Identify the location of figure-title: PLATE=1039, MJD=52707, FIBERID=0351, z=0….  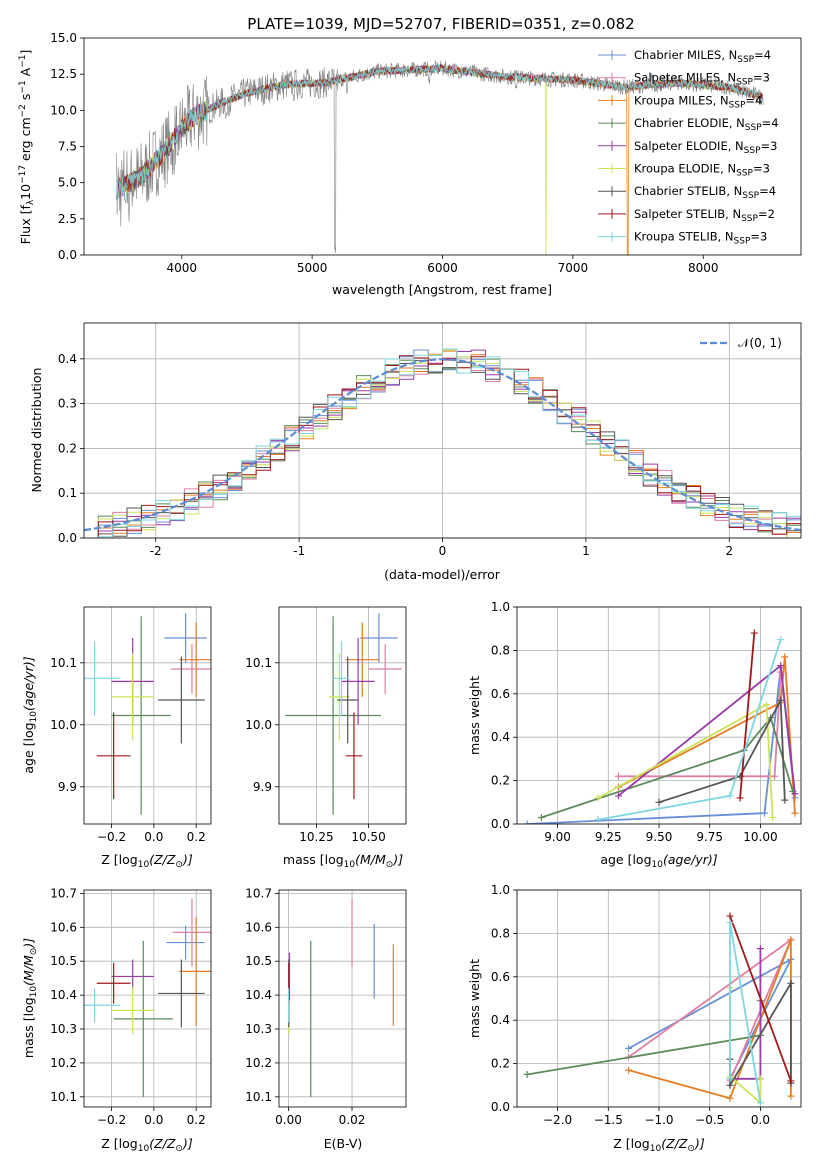
(440, 24).